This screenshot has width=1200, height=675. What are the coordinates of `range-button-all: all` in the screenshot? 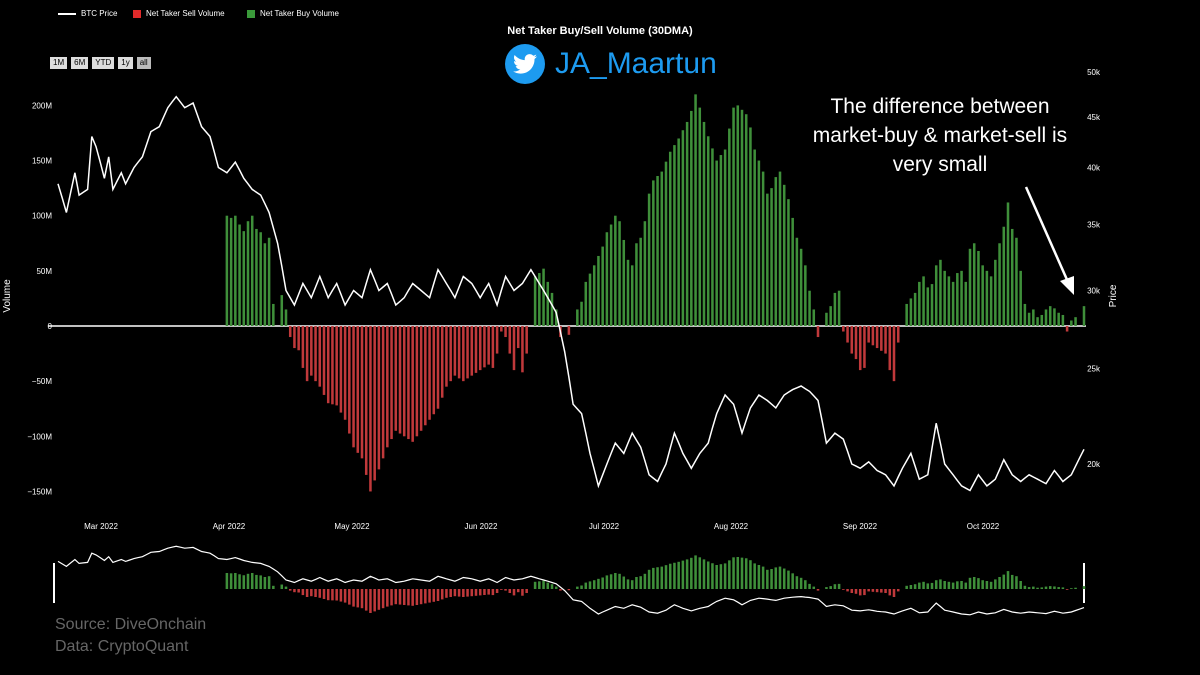 It's located at (143, 63).